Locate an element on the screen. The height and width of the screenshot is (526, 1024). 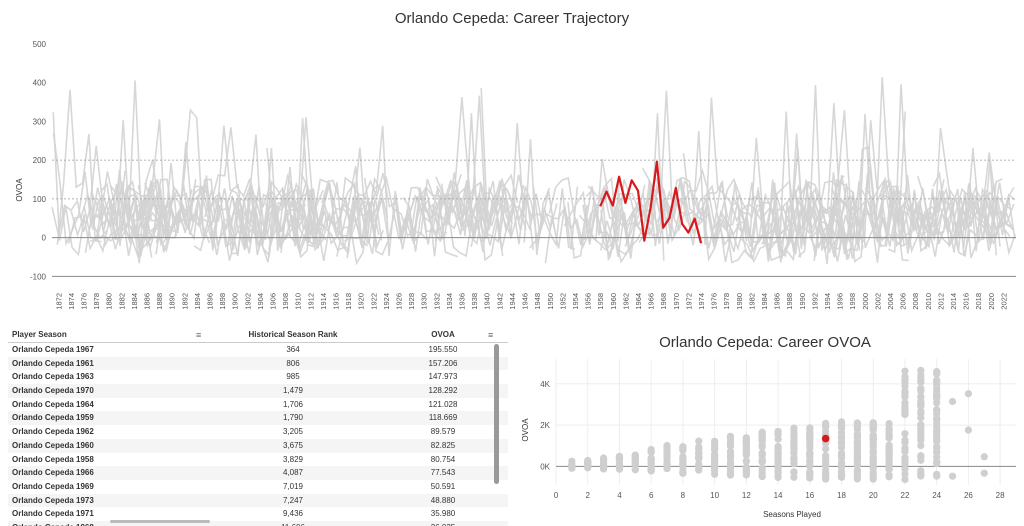
highlight-line is located at coordinates (651, 202).